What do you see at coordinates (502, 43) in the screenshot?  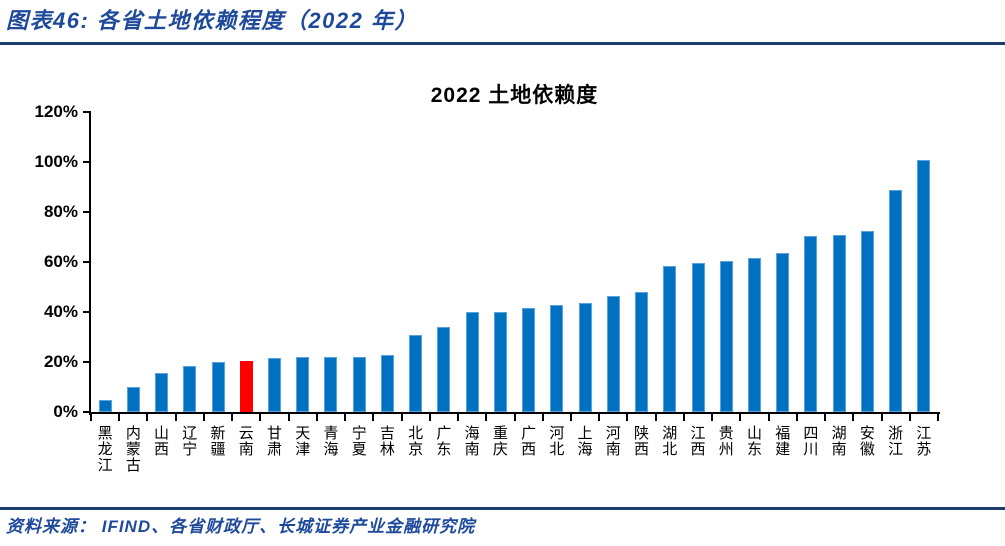 I see `header-divider` at bounding box center [502, 43].